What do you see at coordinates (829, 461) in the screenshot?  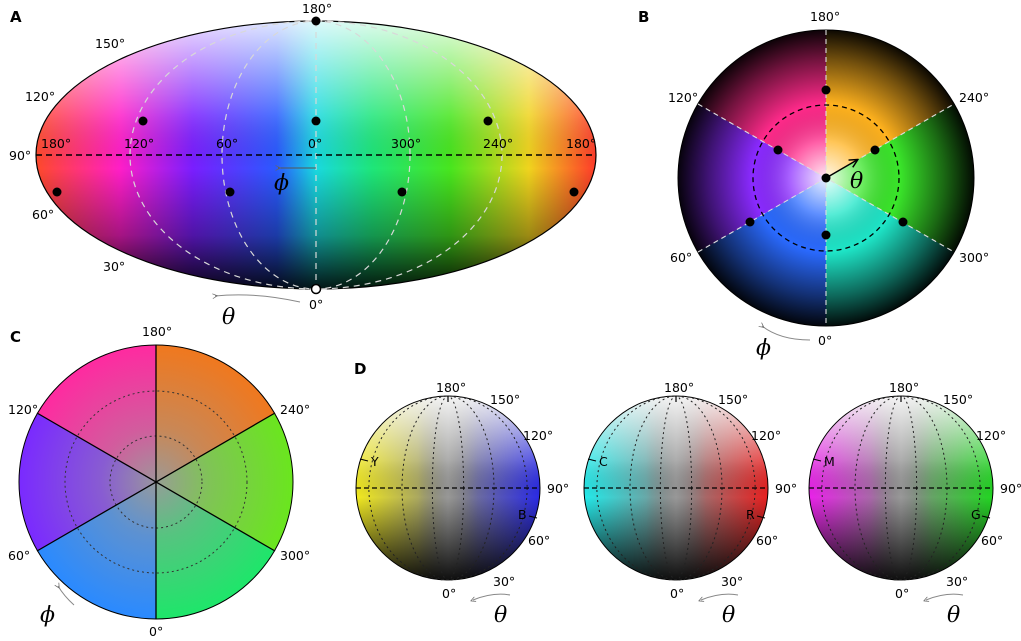 I see `left-color-label: M` at bounding box center [829, 461].